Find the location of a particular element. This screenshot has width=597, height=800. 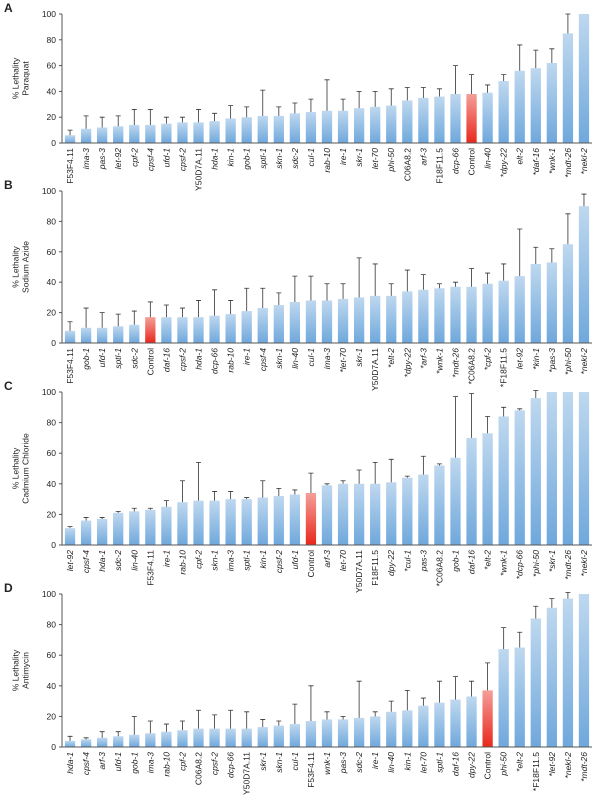

x-tick-label: cul-1 is located at coordinates (311, 157).